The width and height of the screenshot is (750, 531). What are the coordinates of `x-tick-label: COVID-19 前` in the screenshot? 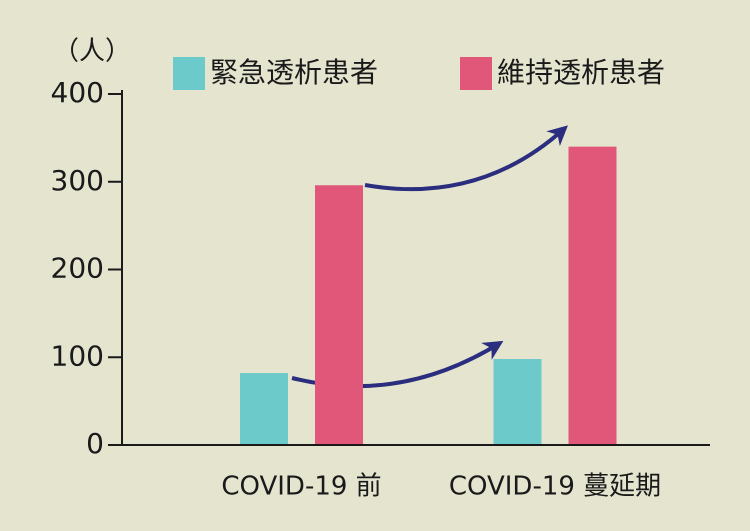 It's located at (301, 487).